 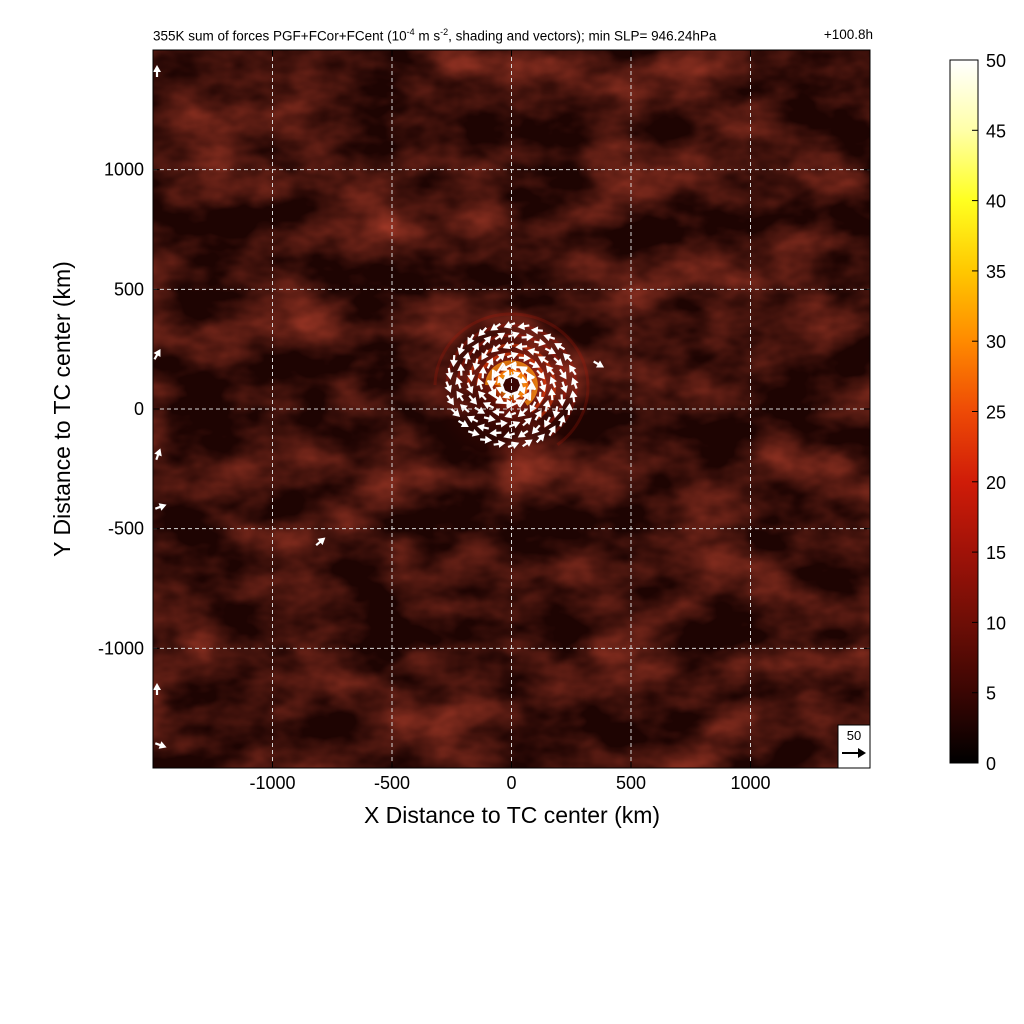 I want to click on title-exponent-2: -2, so click(x=444, y=32).